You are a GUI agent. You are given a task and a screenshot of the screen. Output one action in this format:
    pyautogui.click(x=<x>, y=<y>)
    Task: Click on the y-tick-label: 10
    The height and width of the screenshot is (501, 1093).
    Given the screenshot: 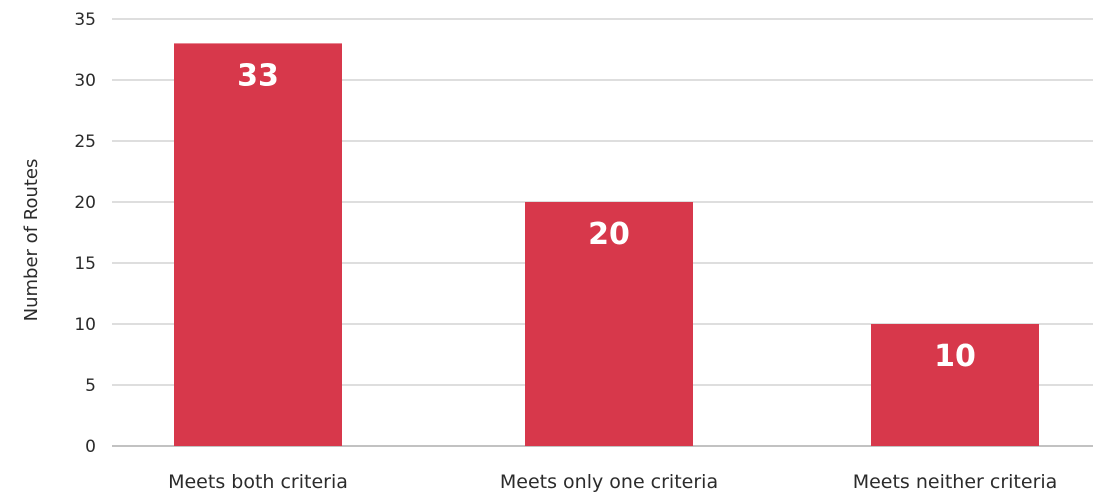 What is the action you would take?
    pyautogui.click(x=85, y=325)
    